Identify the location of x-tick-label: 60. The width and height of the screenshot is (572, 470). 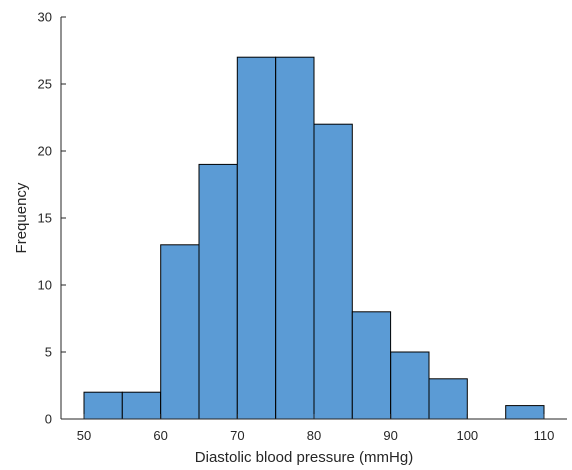
(160, 435).